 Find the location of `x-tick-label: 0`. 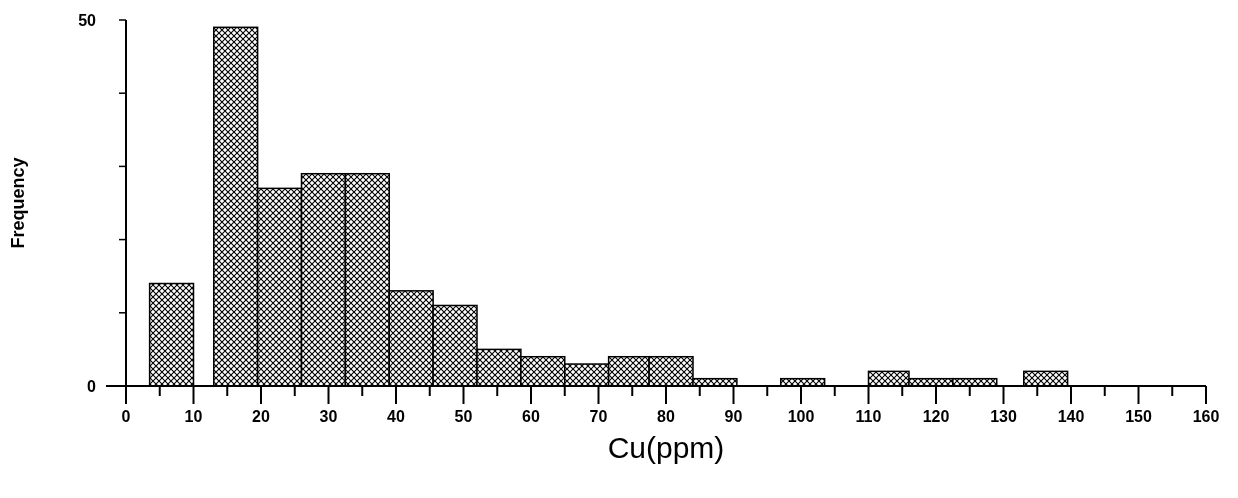

x-tick-label: 0 is located at coordinates (126, 416).